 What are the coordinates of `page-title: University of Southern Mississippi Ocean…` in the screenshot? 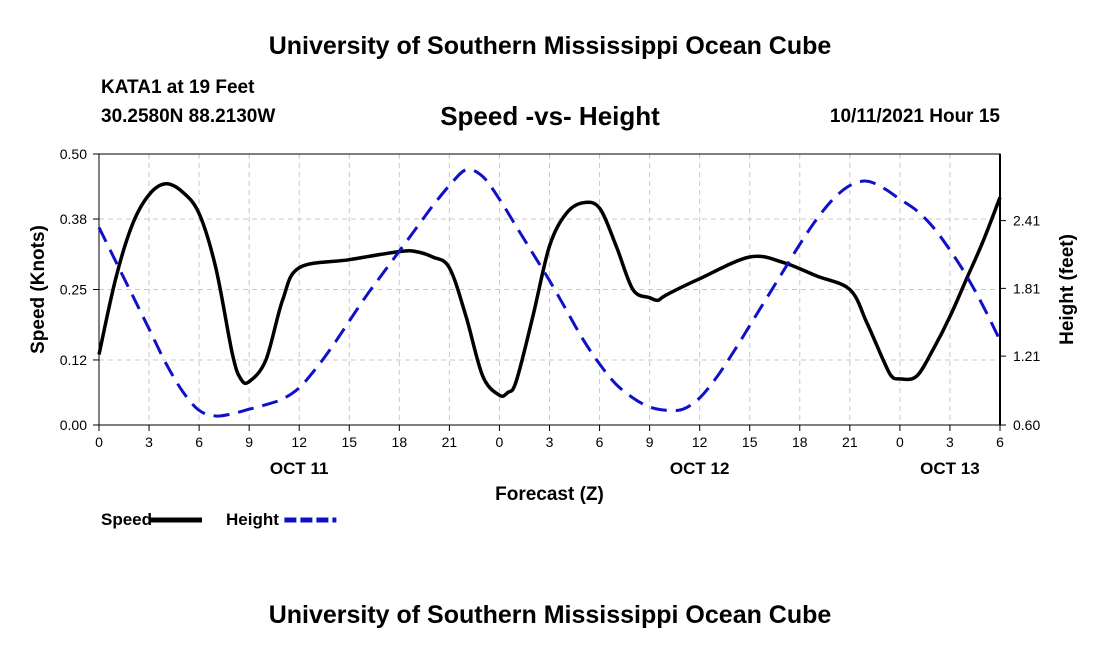 It's located at (550, 46).